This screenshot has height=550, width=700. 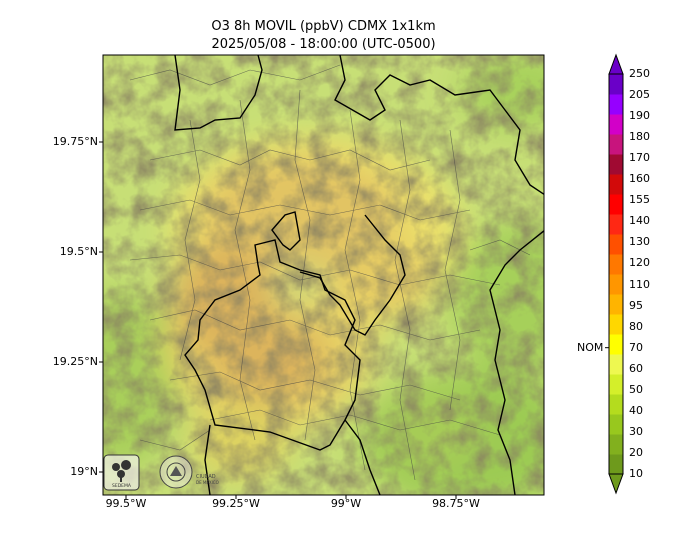 I want to click on colorbar-tick-label: 70, so click(x=636, y=347).